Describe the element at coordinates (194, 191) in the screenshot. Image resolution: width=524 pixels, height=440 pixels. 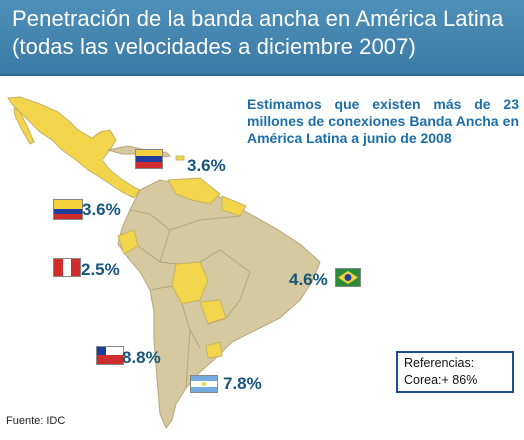
I see `venezuela-region` at that location.